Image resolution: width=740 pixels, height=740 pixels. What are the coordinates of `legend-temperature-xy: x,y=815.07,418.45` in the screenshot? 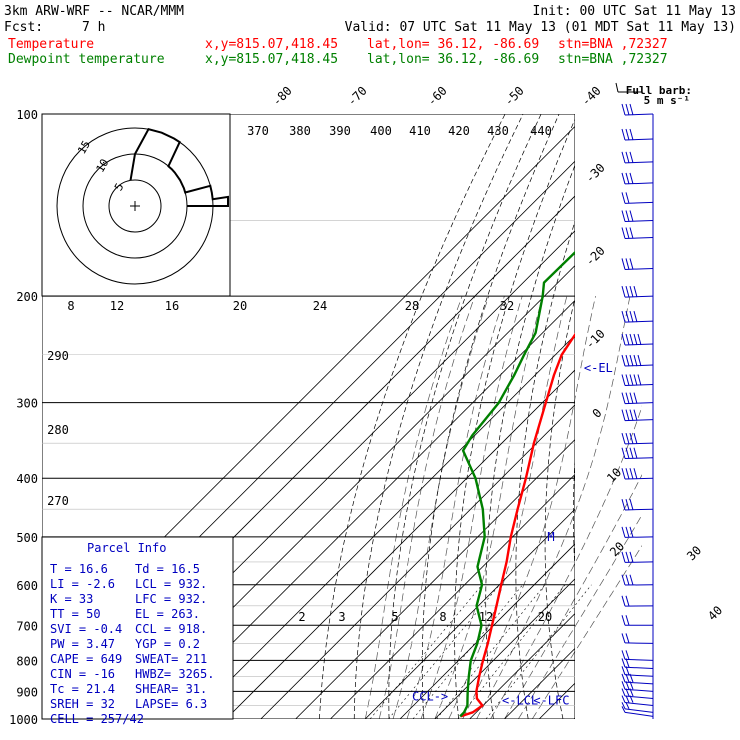 It's located at (271, 44).